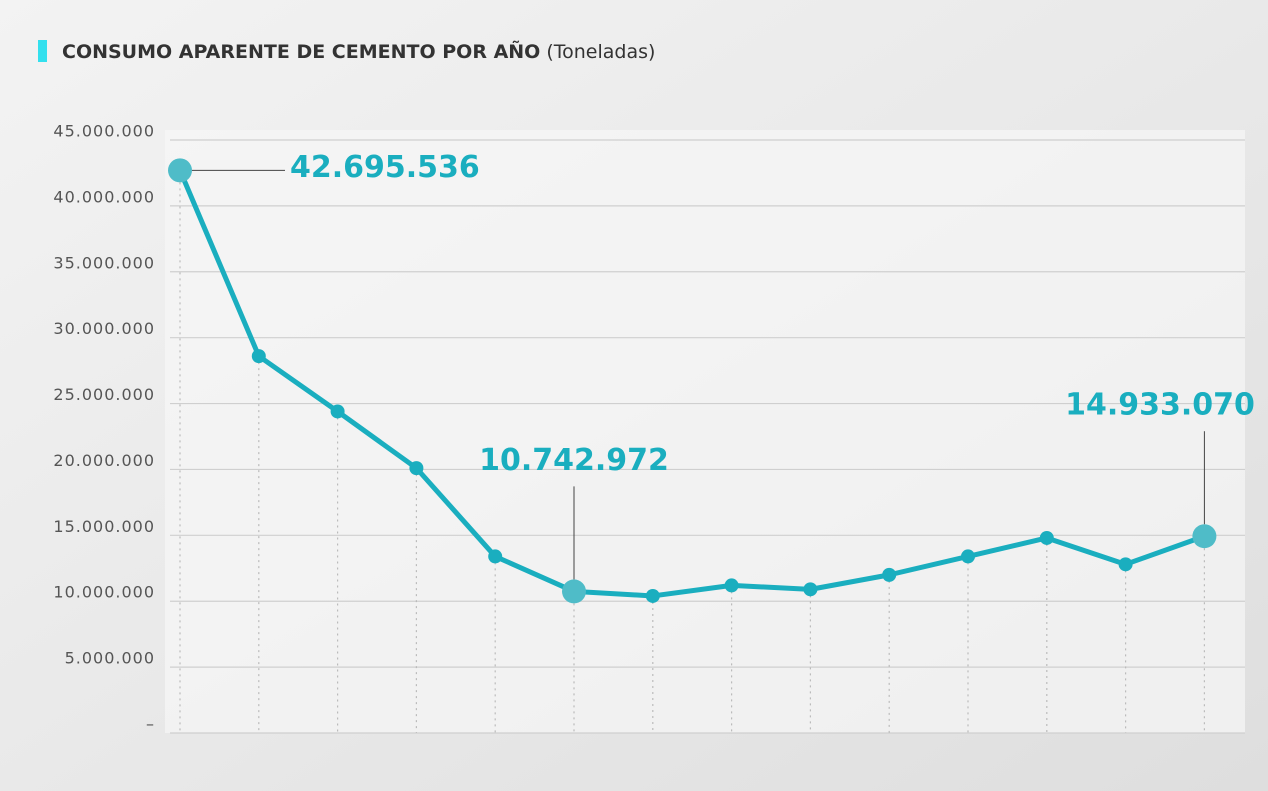 The width and height of the screenshot is (1268, 791). I want to click on y-tick-label: 20.000.000, so click(104, 460).